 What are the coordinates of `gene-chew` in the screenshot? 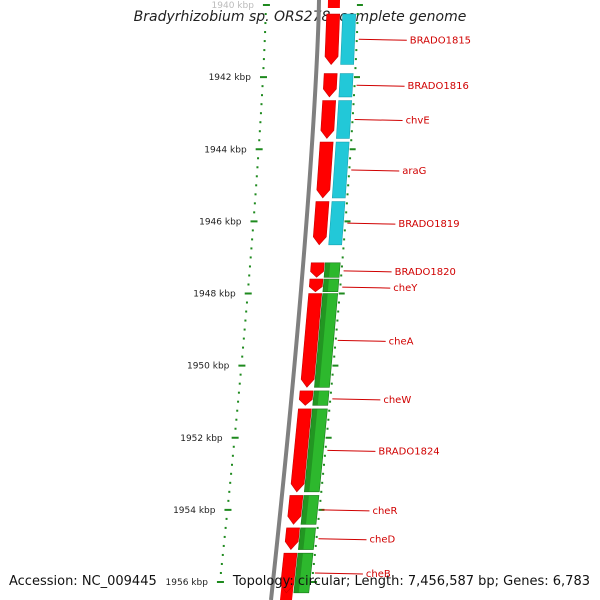 It's located at (314, 398).